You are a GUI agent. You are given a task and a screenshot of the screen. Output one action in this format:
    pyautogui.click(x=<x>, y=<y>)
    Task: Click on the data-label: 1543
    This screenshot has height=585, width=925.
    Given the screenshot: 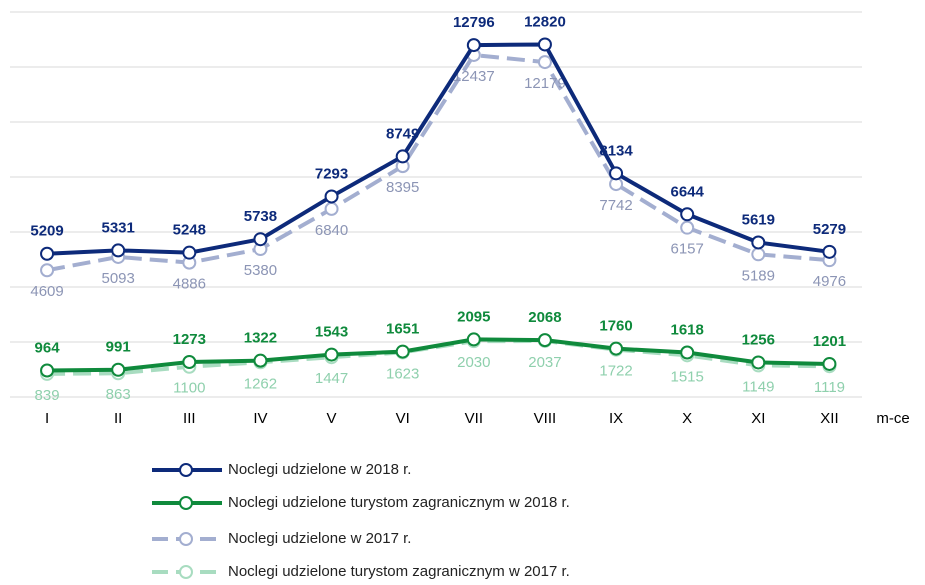 What is the action you would take?
    pyautogui.click(x=331, y=332)
    